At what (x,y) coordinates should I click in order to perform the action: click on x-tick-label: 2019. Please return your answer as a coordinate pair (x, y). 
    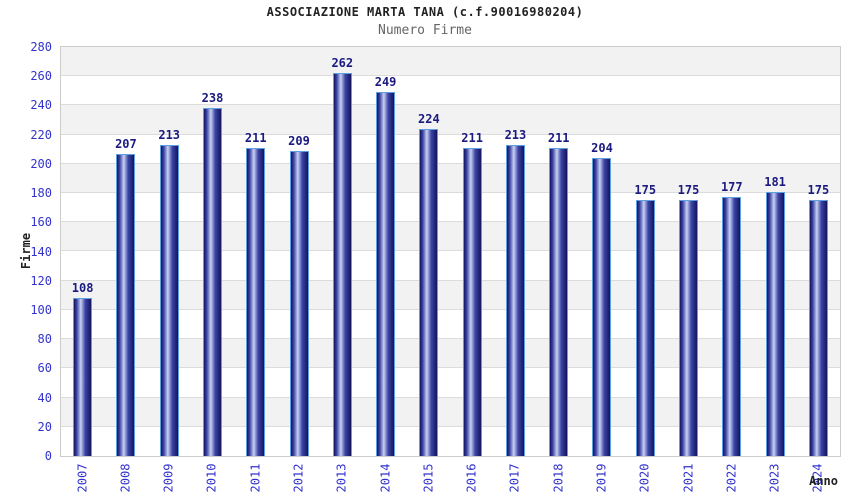
    Looking at the image, I should click on (601, 478).